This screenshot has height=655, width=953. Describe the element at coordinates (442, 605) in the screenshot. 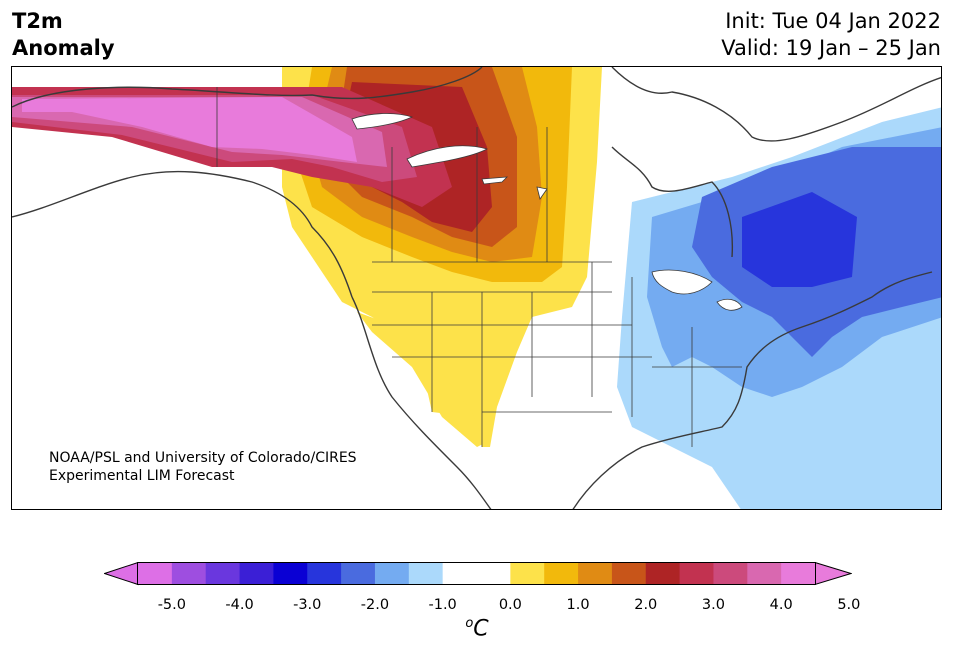

I see `tick-label: -1.0` at that location.